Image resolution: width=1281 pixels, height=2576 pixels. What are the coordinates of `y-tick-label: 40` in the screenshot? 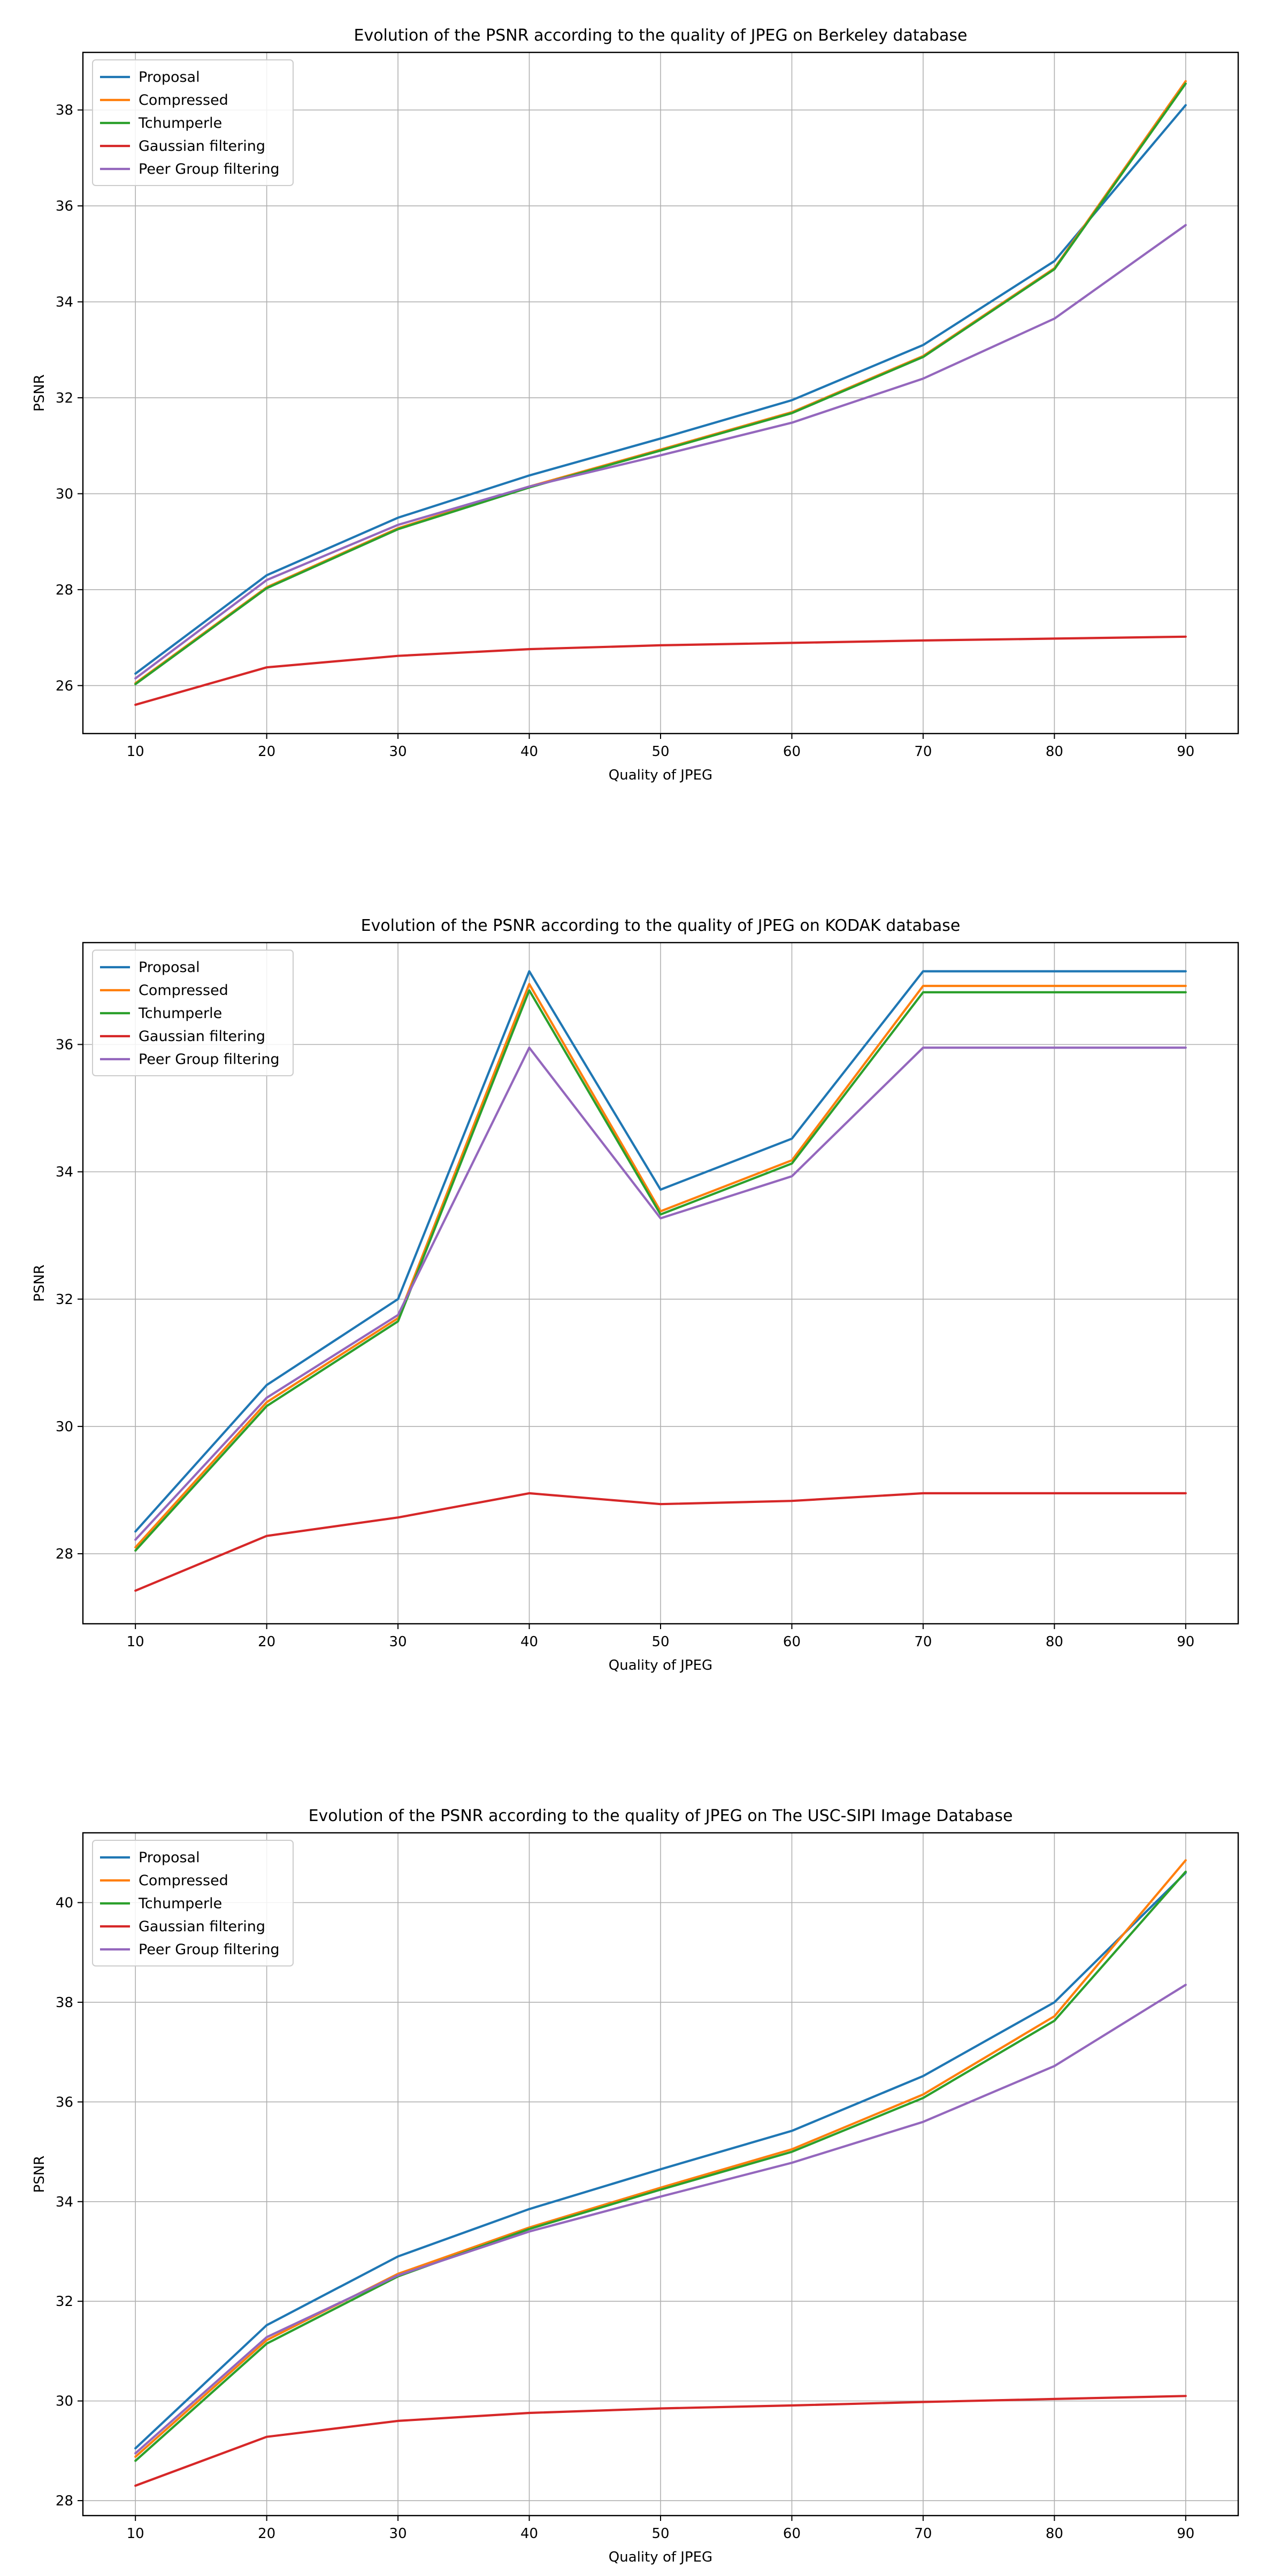 It's located at (64, 1903).